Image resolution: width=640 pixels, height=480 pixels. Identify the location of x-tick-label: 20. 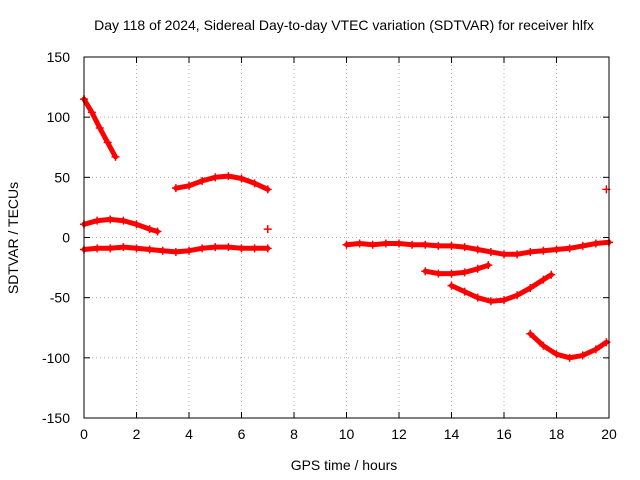
(609, 434).